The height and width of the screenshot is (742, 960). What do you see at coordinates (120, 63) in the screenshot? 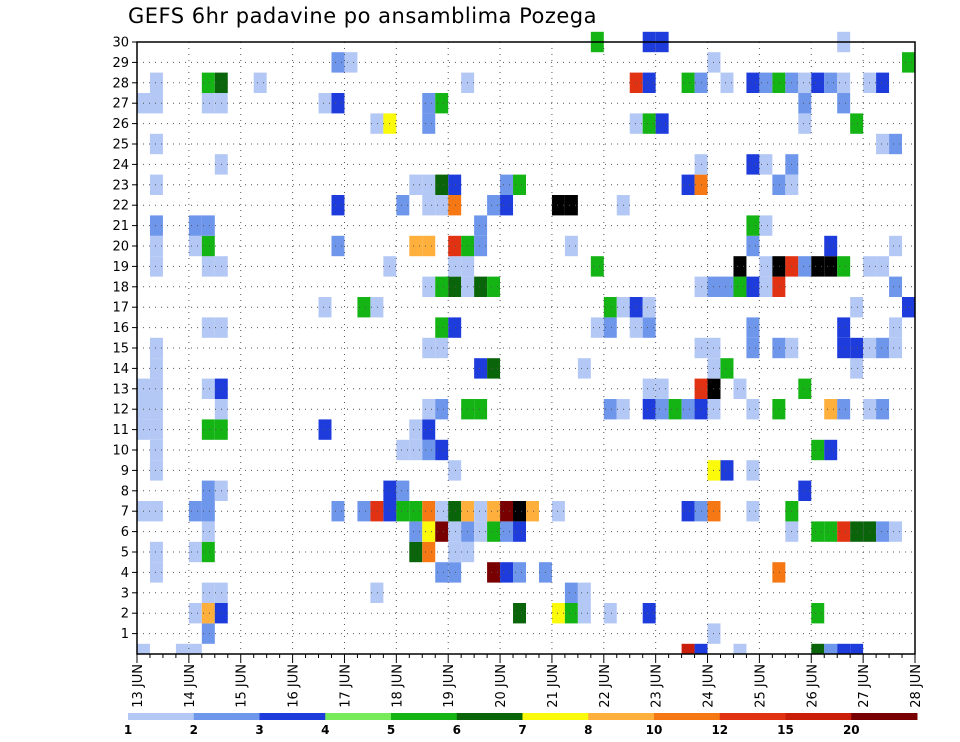
I see `y-tick-label: 29` at bounding box center [120, 63].